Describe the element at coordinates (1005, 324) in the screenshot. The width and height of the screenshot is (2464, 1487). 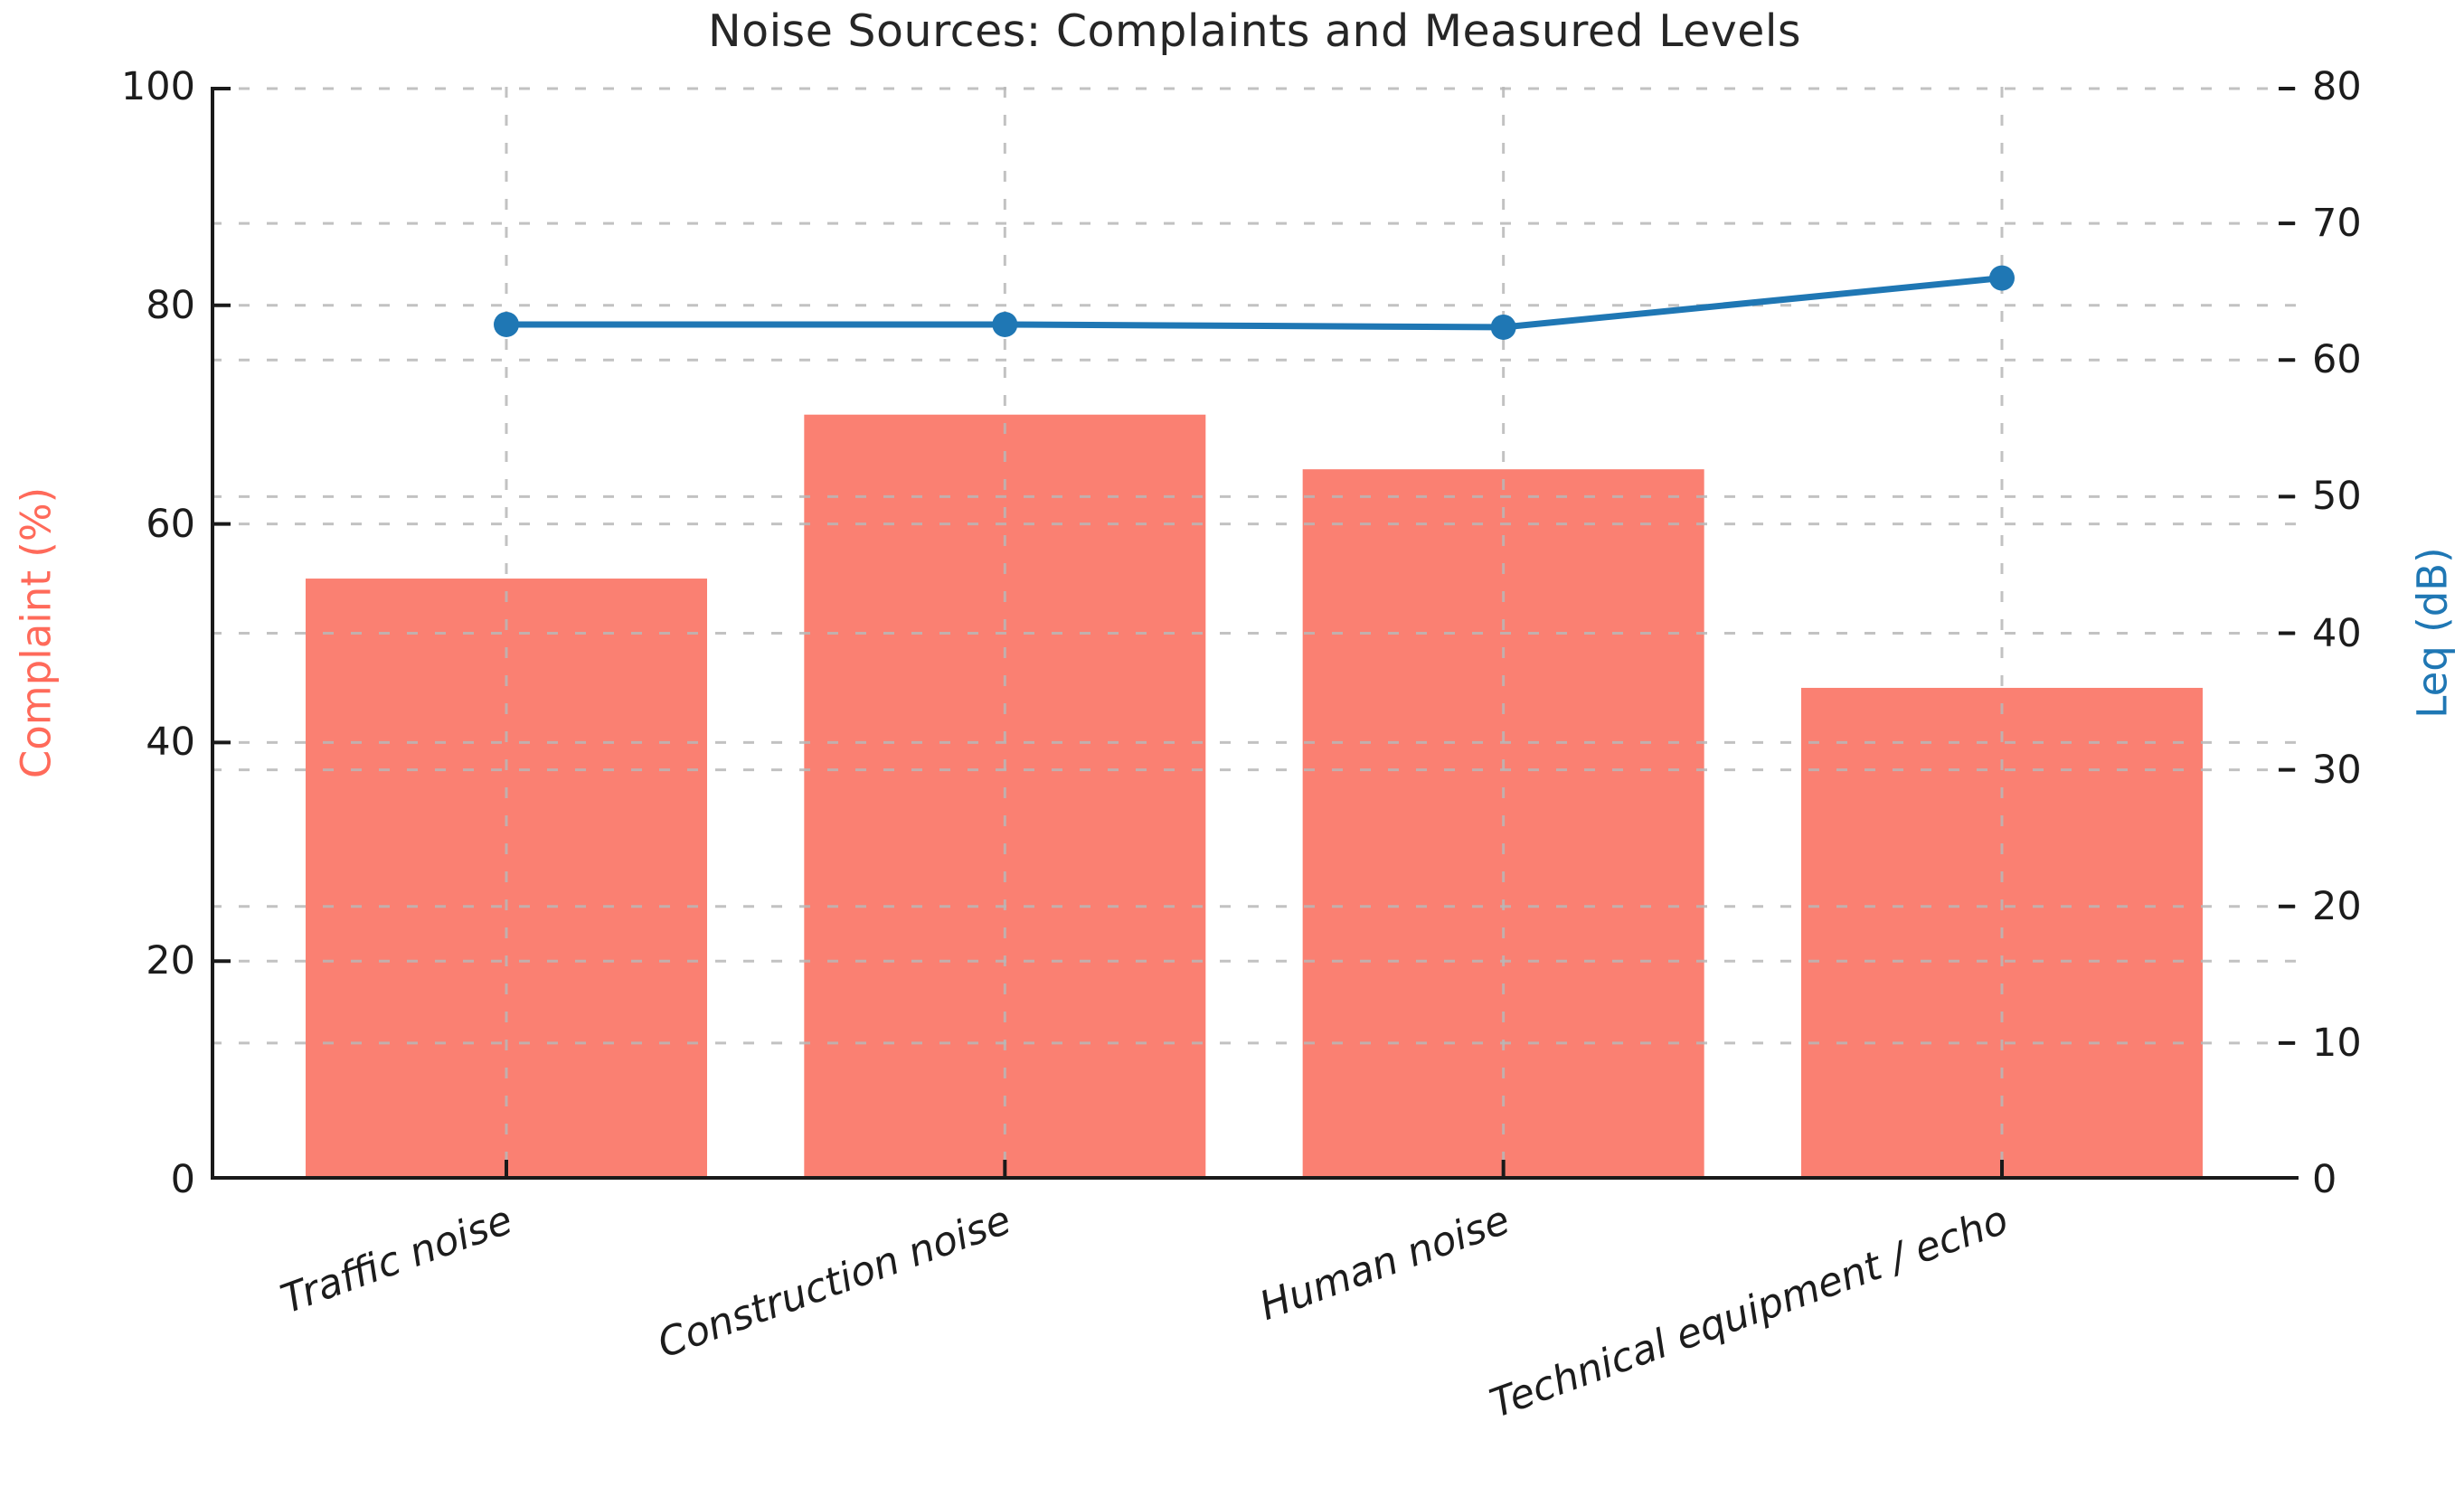
I see `leq-marker-construction-noise` at that location.